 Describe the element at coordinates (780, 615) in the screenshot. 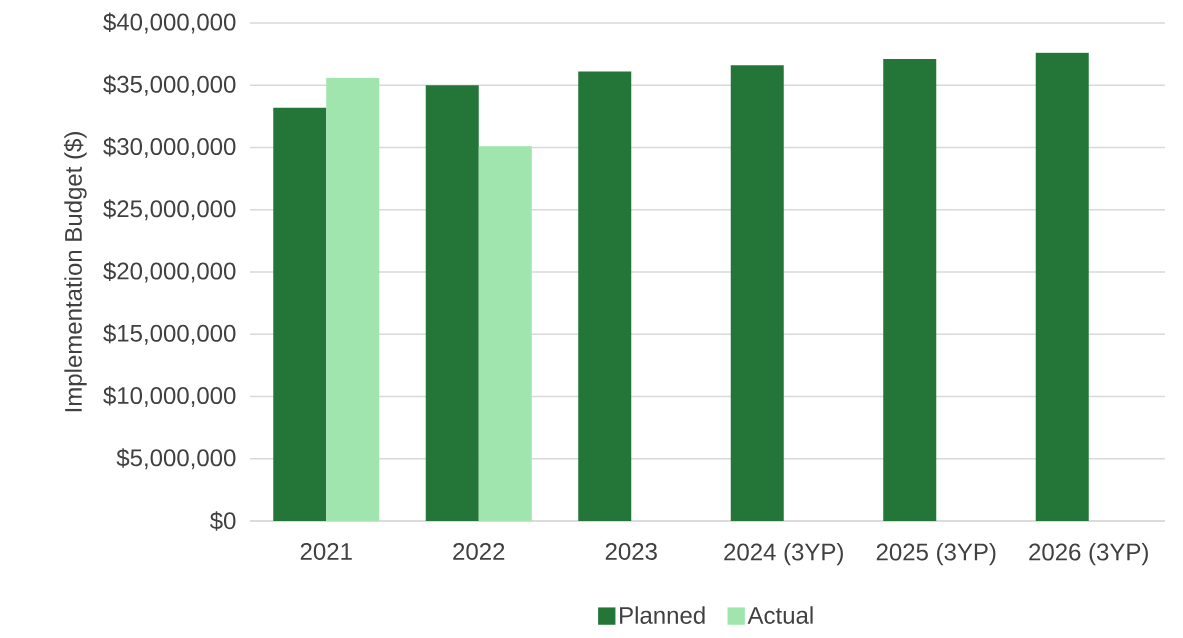

I see `legend-label: Actual` at that location.